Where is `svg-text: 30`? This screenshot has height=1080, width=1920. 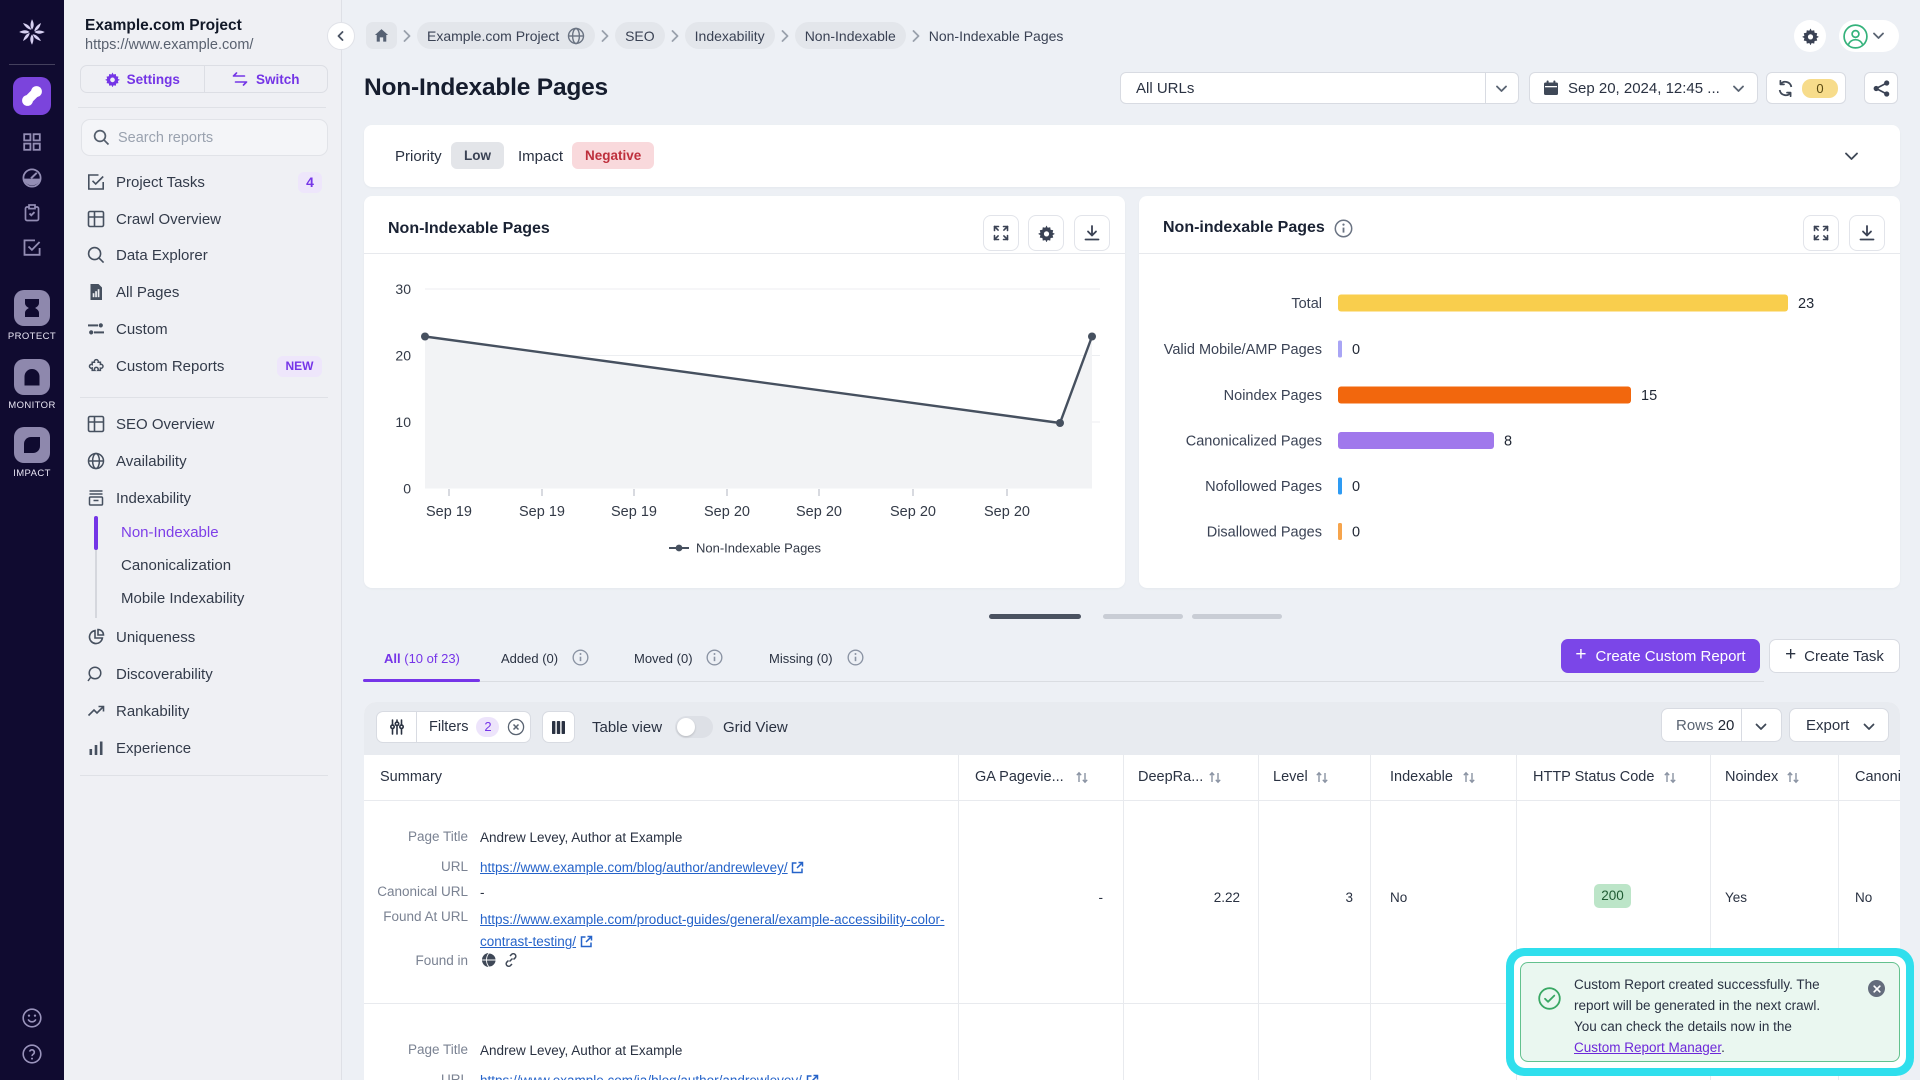 svg-text: 30 is located at coordinates (403, 289).